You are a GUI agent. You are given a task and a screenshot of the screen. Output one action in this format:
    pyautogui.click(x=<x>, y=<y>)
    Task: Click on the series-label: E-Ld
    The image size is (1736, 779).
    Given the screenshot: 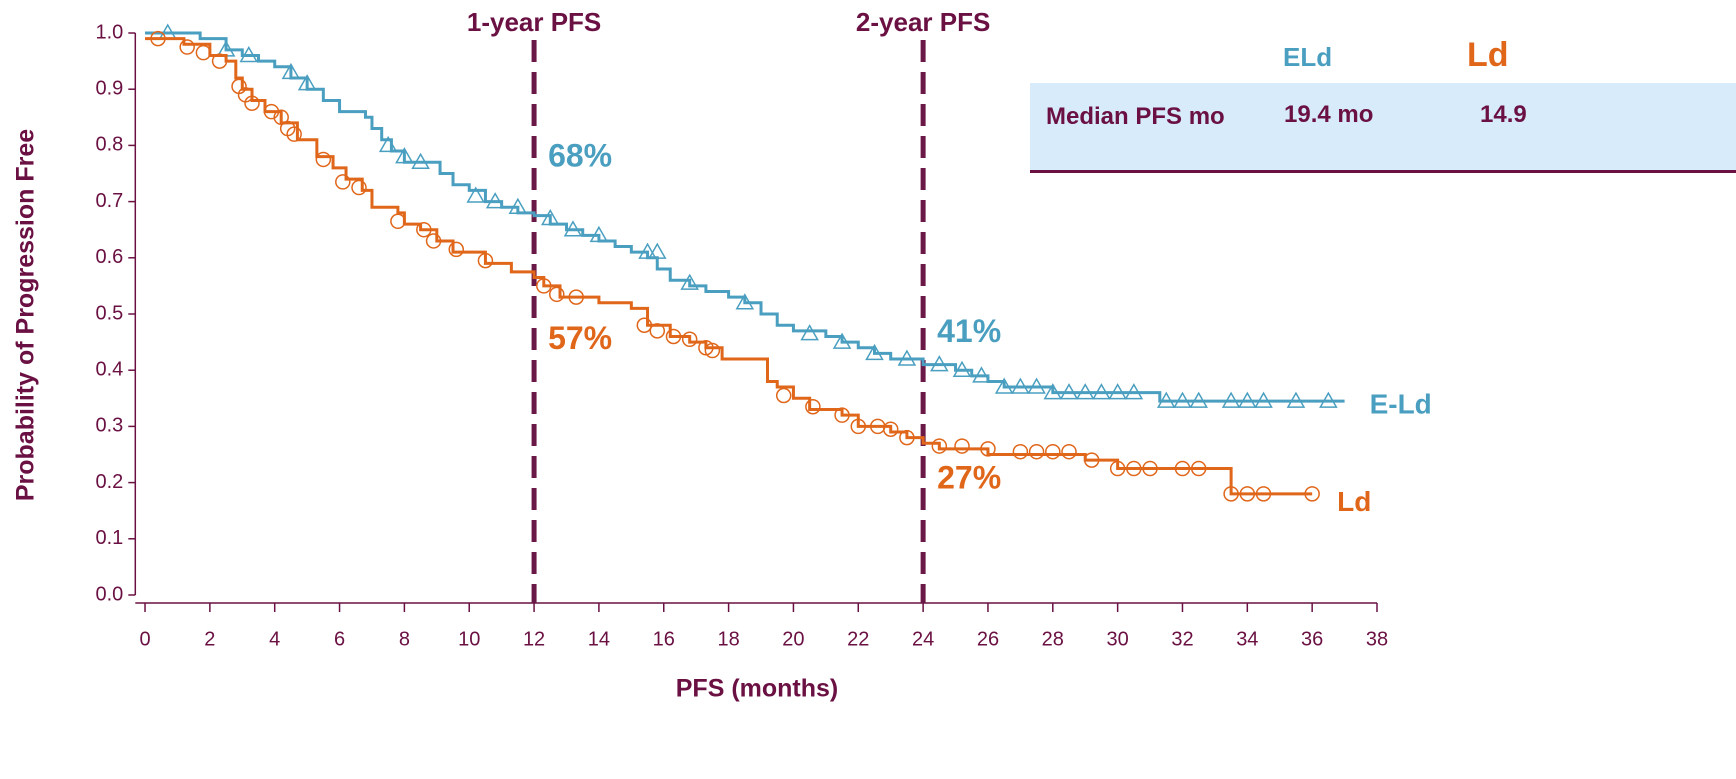 What is the action you would take?
    pyautogui.click(x=1401, y=404)
    